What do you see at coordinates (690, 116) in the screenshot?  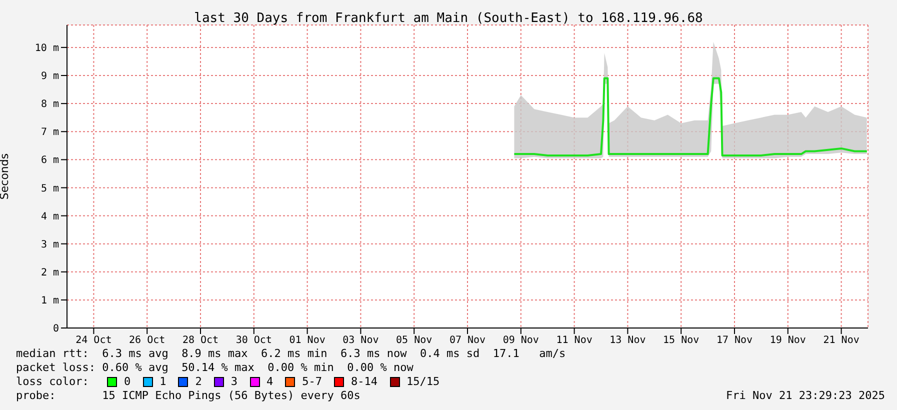 I see `line-series` at bounding box center [690, 116].